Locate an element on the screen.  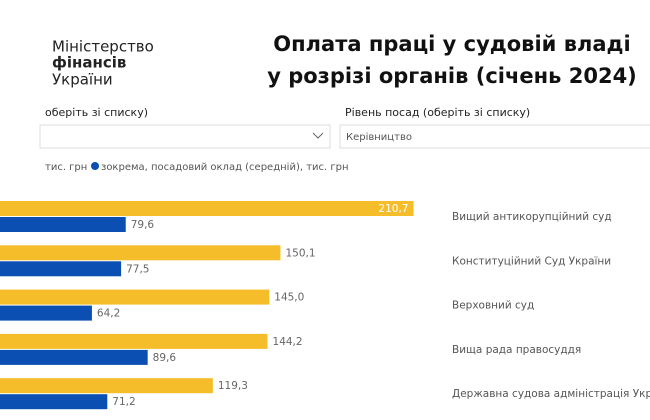
value-label: 144,2 is located at coordinates (288, 342).